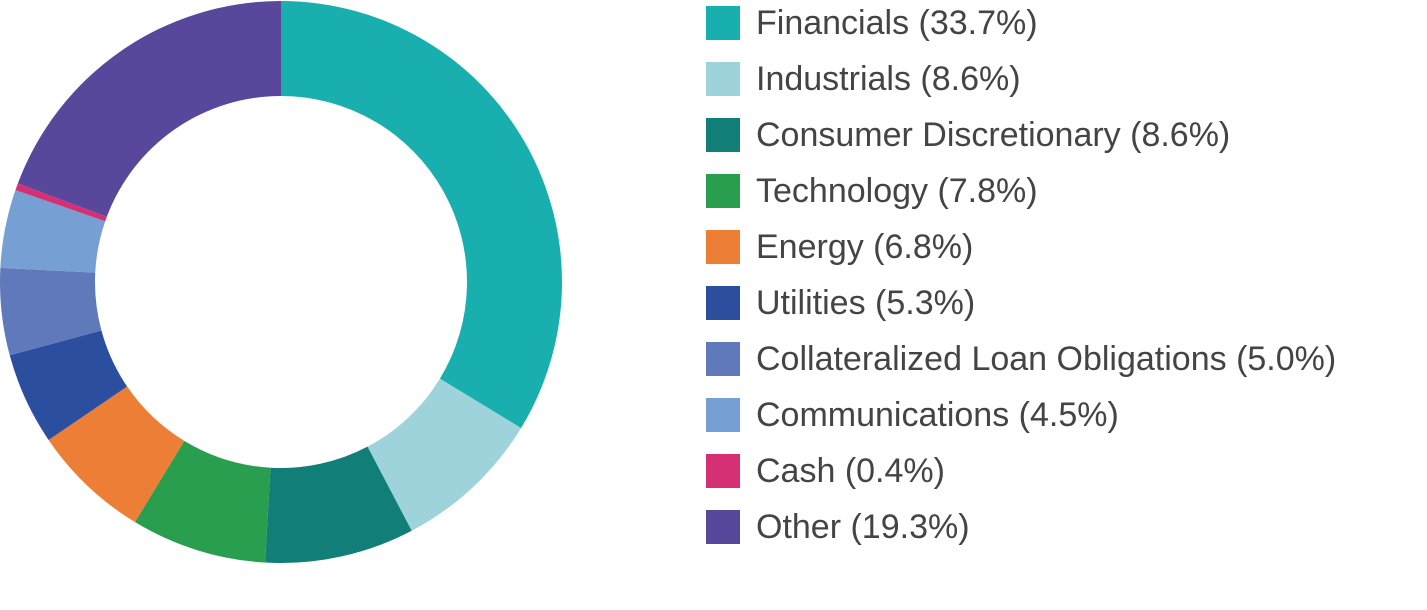 Image resolution: width=1427 pixels, height=610 pixels. What do you see at coordinates (888, 79) in the screenshot?
I see `legend-label: Industrials (8.6%)` at bounding box center [888, 79].